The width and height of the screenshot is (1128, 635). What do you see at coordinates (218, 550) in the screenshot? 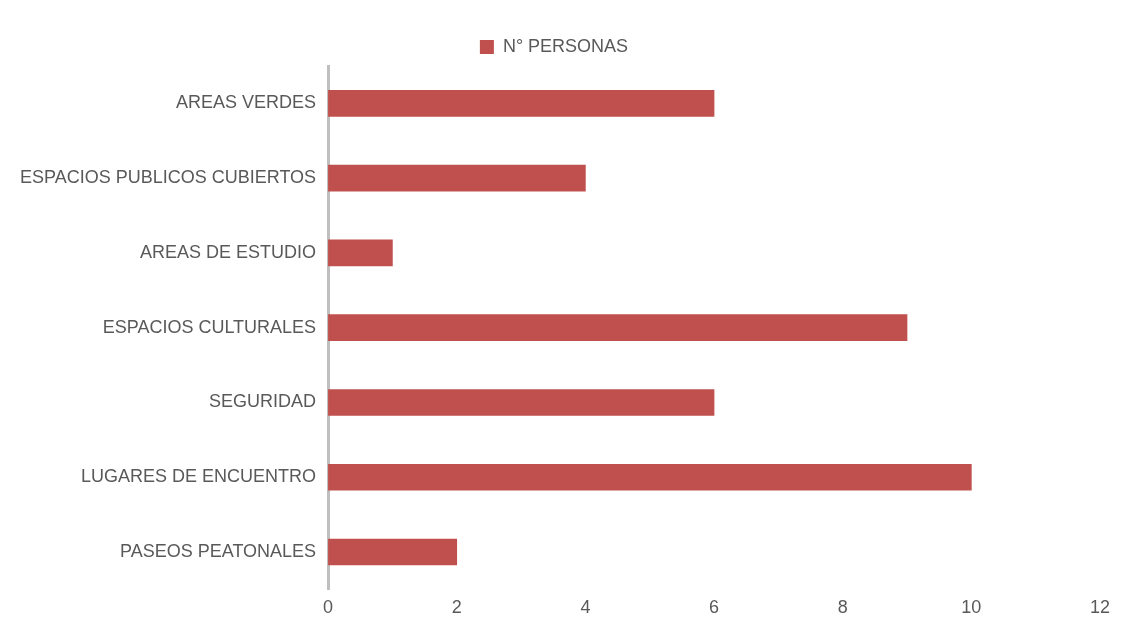
I see `y-tick-label: PASEOS PEATONALES` at bounding box center [218, 550].